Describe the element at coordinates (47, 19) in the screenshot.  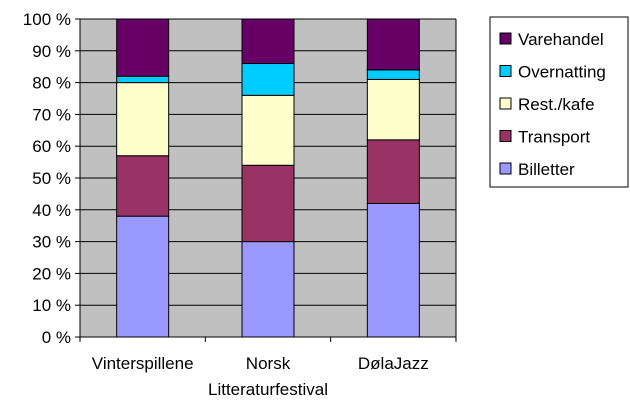
I see `y-tick-label-10: 100 %` at that location.